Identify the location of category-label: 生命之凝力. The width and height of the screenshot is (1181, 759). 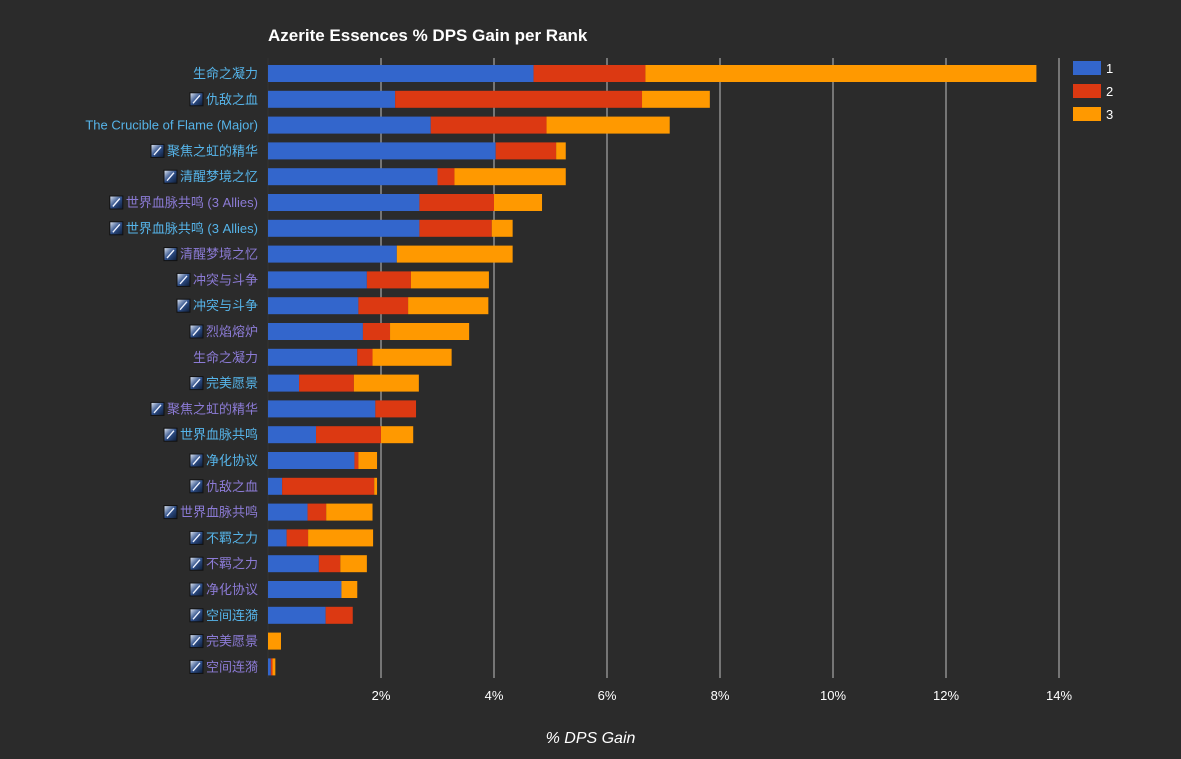
(225, 357).